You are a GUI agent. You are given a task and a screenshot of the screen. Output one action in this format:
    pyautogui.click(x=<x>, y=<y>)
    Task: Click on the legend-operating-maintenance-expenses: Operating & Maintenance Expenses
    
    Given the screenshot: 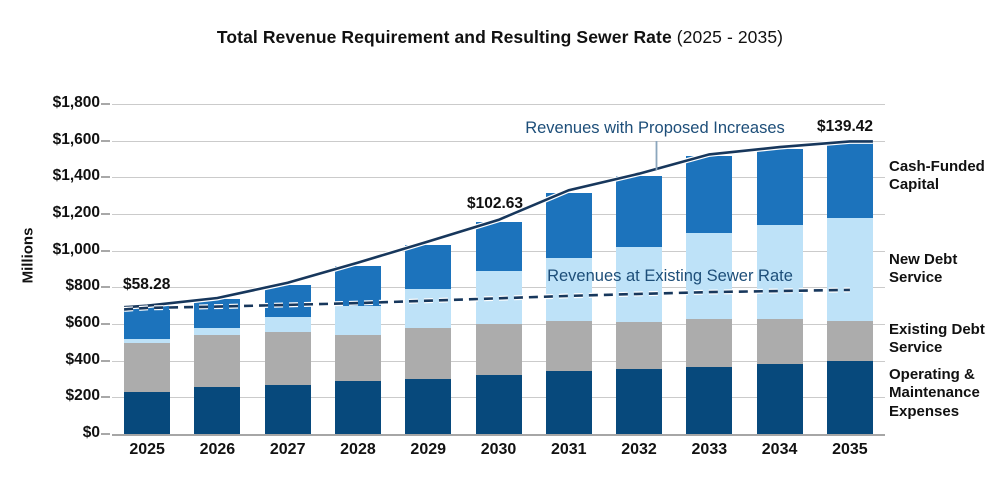 What is the action you would take?
    pyautogui.click(x=934, y=393)
    